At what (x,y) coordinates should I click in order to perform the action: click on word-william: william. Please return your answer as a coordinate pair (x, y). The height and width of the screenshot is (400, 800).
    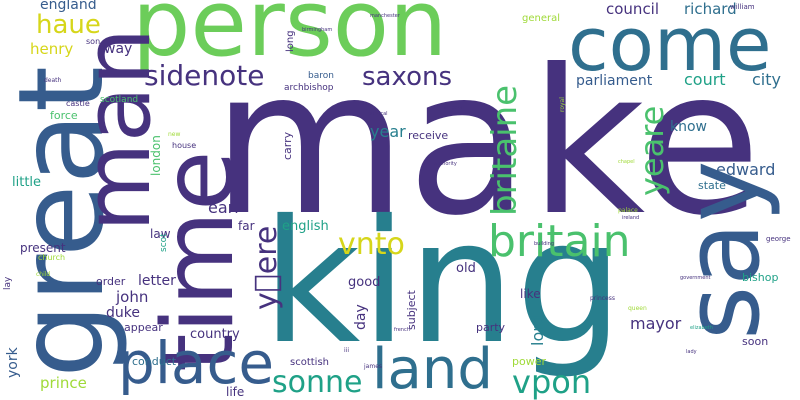
    Looking at the image, I should click on (742, 7).